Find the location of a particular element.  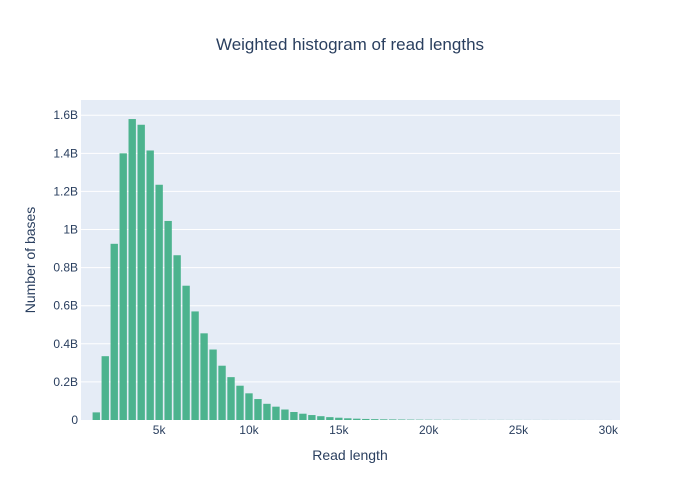

y-tick-label: 0.4B is located at coordinates (65, 344).